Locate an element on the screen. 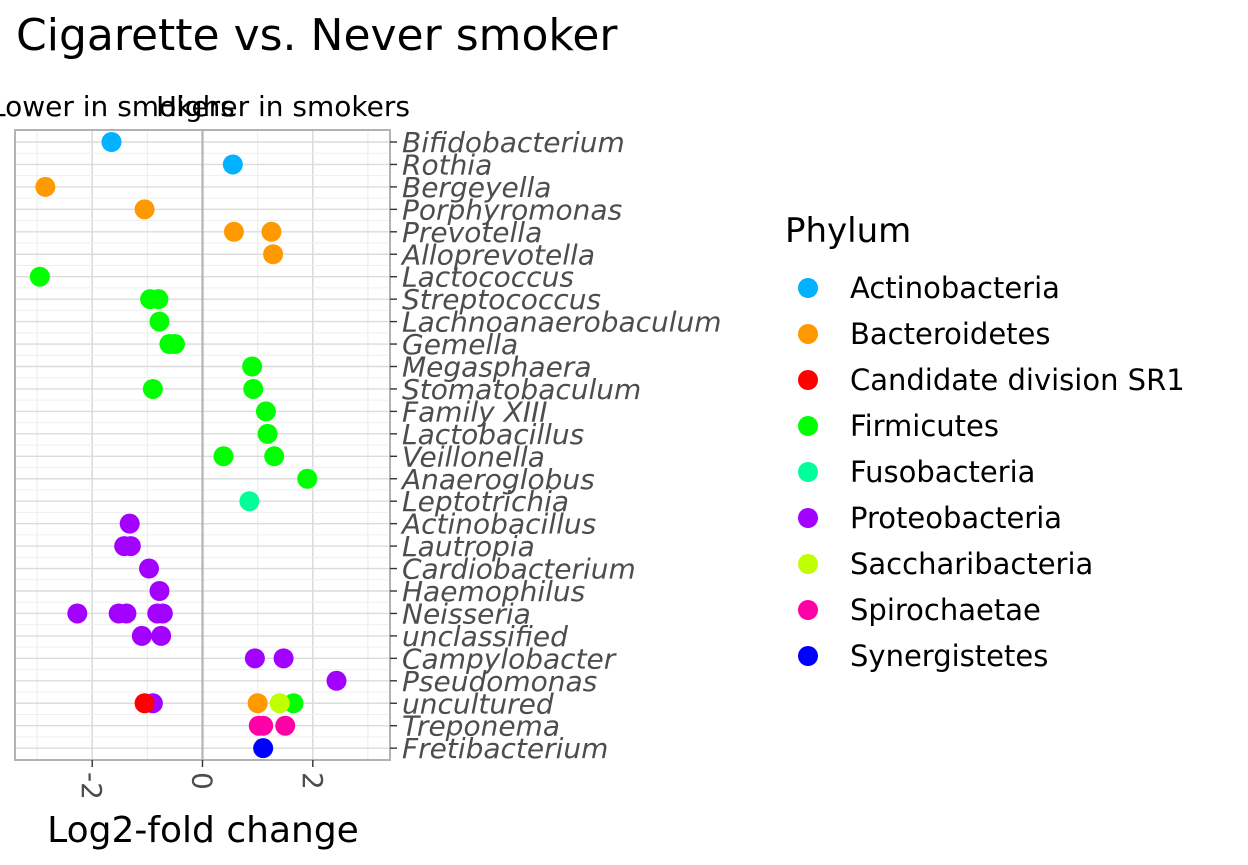 This screenshot has width=1248, height=865. legend-label: Actinobacteria is located at coordinates (955, 288).